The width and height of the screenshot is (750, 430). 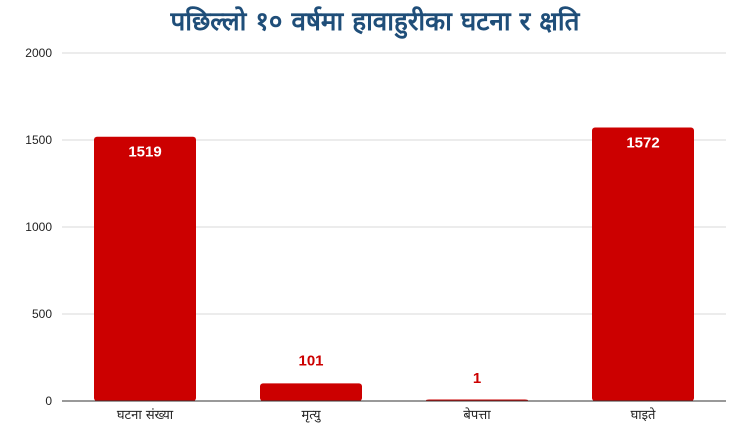 What do you see at coordinates (642, 142) in the screenshot?
I see `data-label: 1572` at bounding box center [642, 142].